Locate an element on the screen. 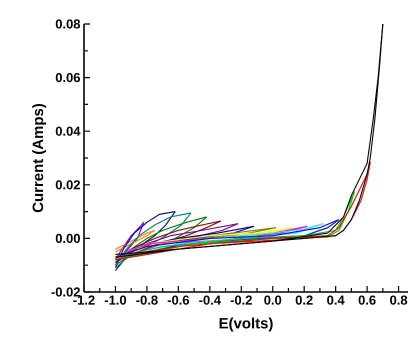  y-tick-label: 0.02 is located at coordinates (68, 185).